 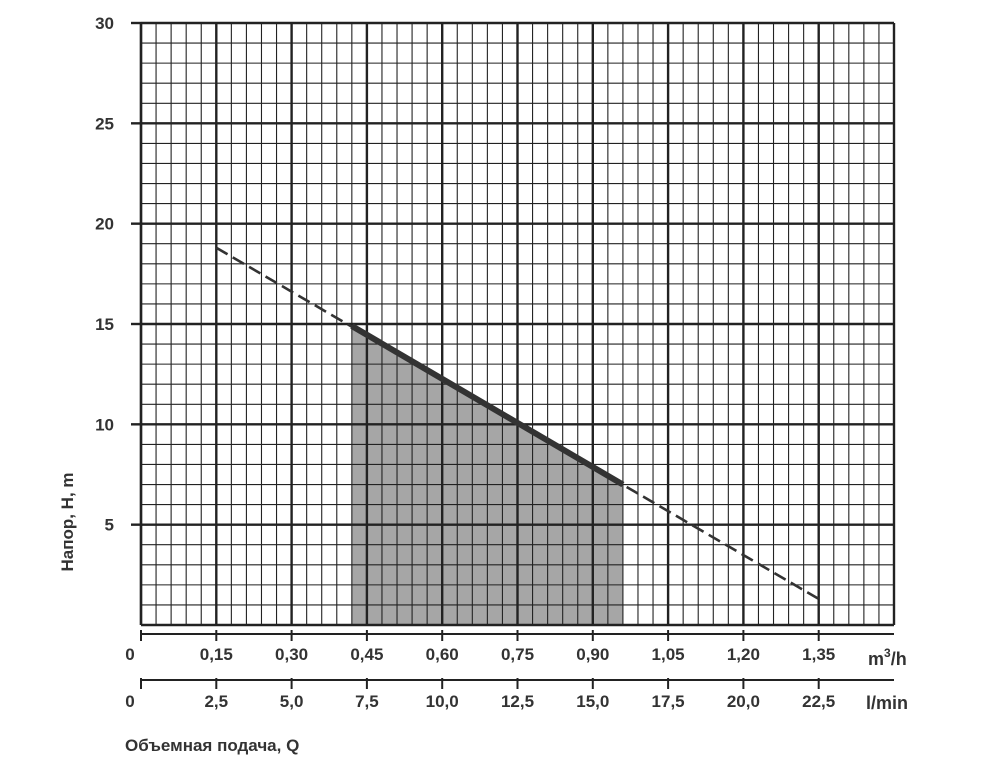 I want to click on x-lmin-tick-label: 0, so click(x=129, y=701).